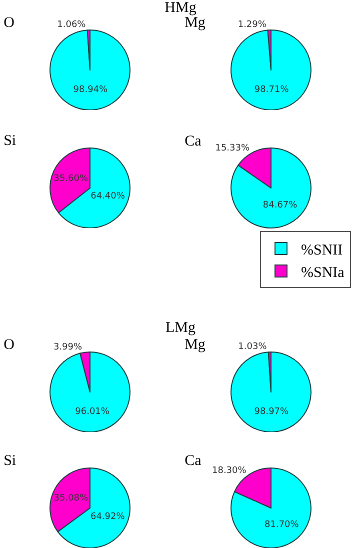  Describe the element at coordinates (323, 272) in the screenshot. I see `legend-label: %SNIa` at that location.